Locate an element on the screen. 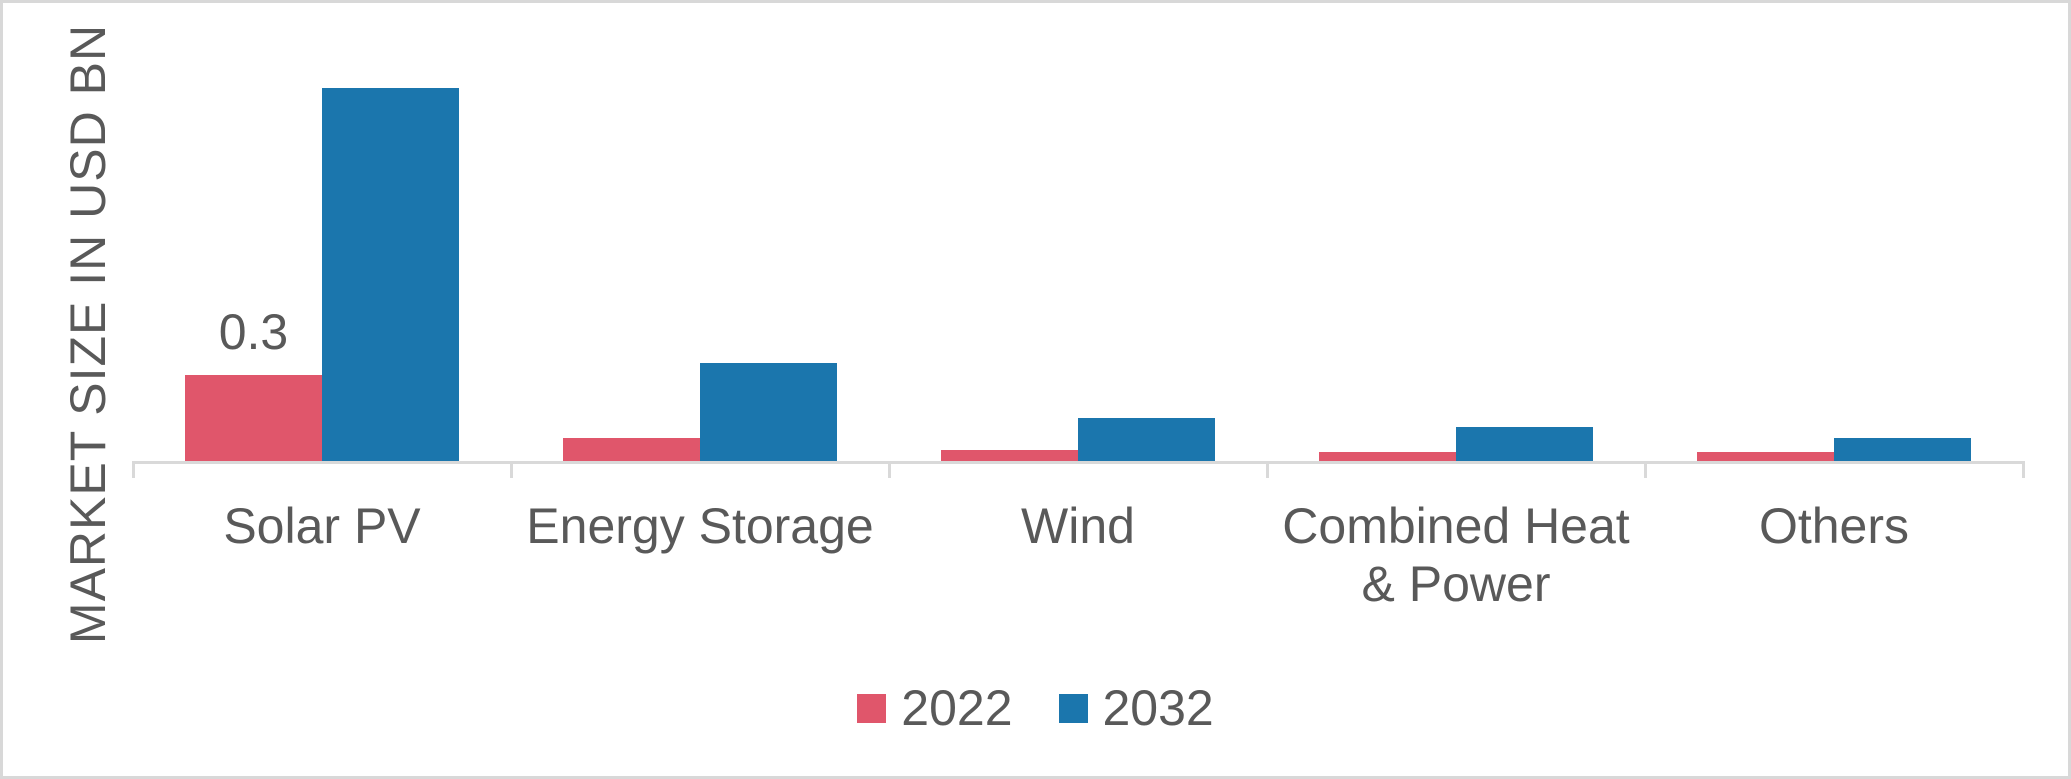  legend-item-2032: 2032 is located at coordinates (1136, 708).